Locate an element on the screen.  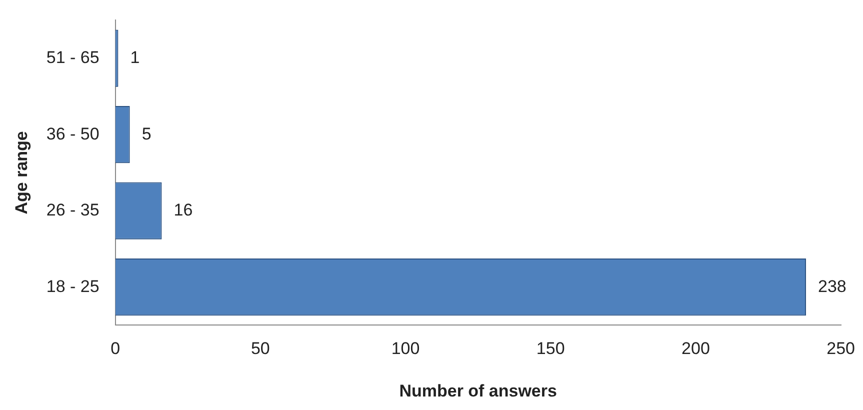
x-axis-title: Number of answers is located at coordinates (478, 390).